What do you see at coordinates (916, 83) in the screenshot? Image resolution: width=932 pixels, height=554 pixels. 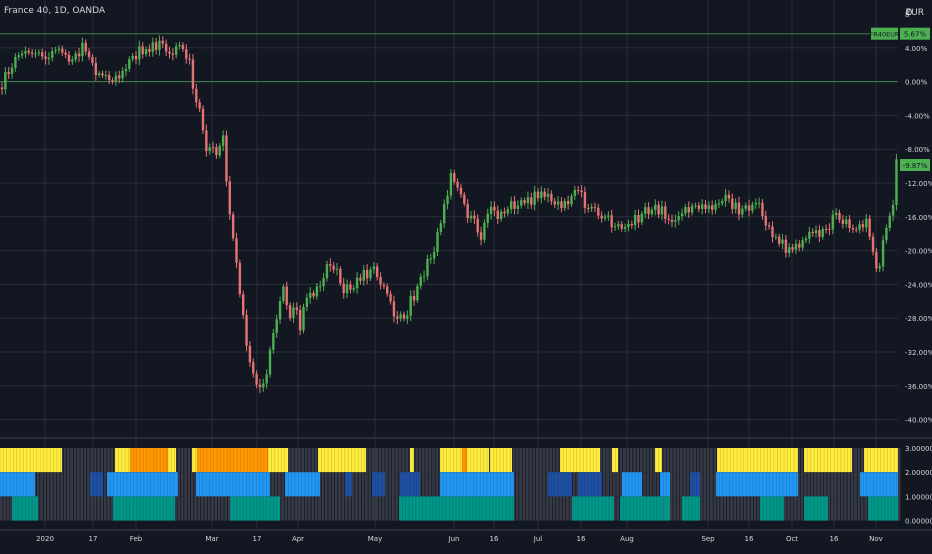 I see `y-tick-label: 0.00%` at bounding box center [916, 83].